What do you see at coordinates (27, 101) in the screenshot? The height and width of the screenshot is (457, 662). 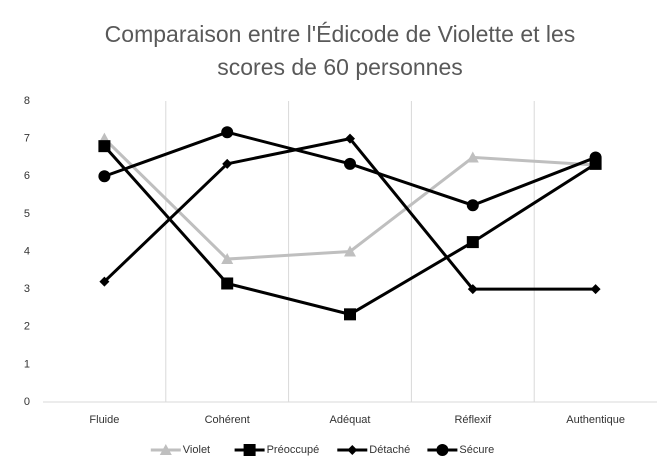 I see `y-tick-label: 8` at bounding box center [27, 101].